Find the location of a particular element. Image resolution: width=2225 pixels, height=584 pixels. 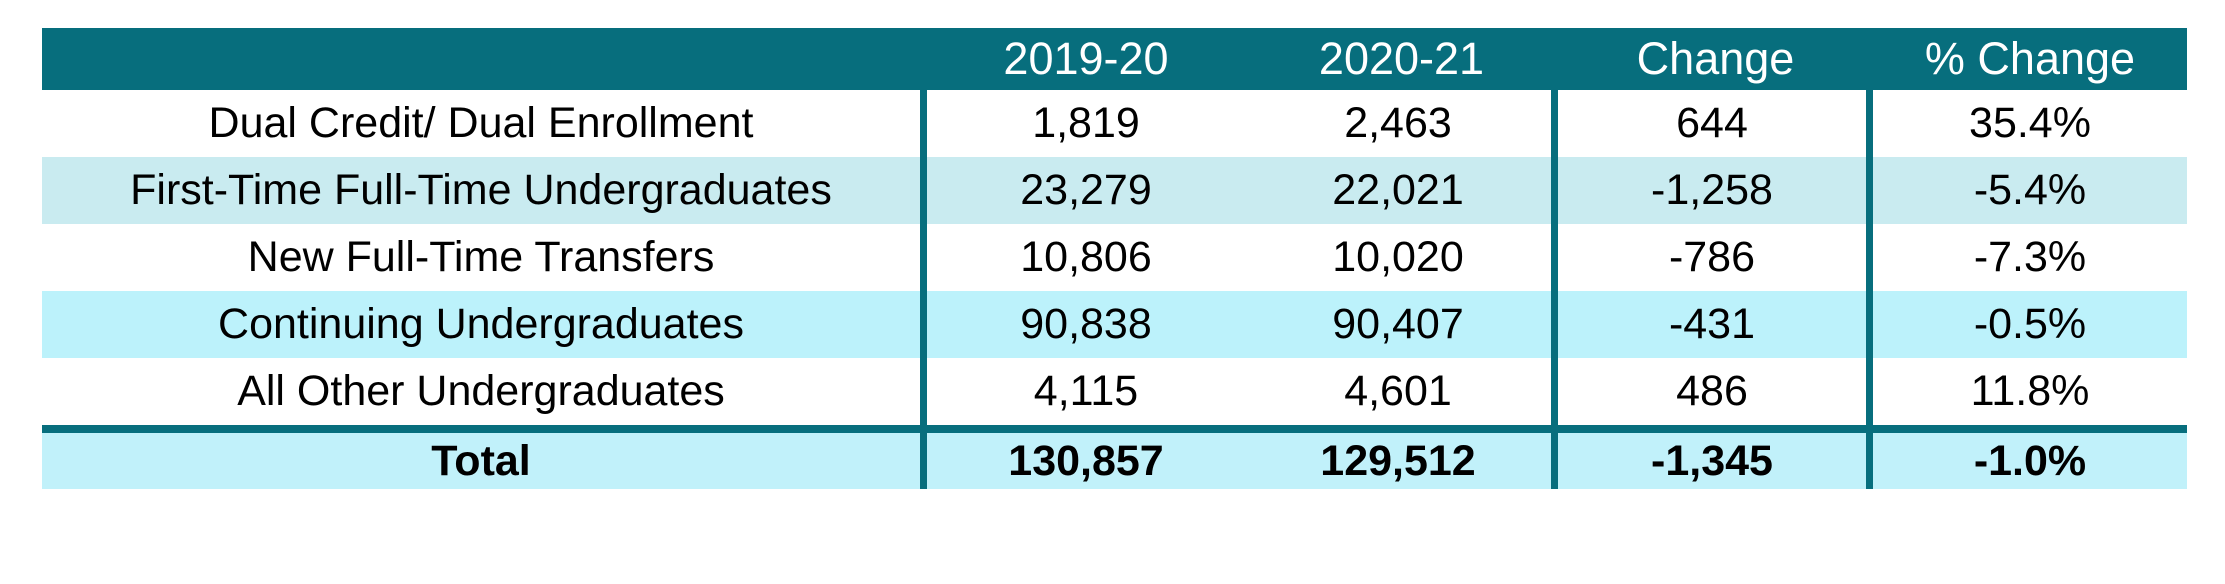

header-row: 2019-20 2020-21 Change % Change is located at coordinates (1114, 59).